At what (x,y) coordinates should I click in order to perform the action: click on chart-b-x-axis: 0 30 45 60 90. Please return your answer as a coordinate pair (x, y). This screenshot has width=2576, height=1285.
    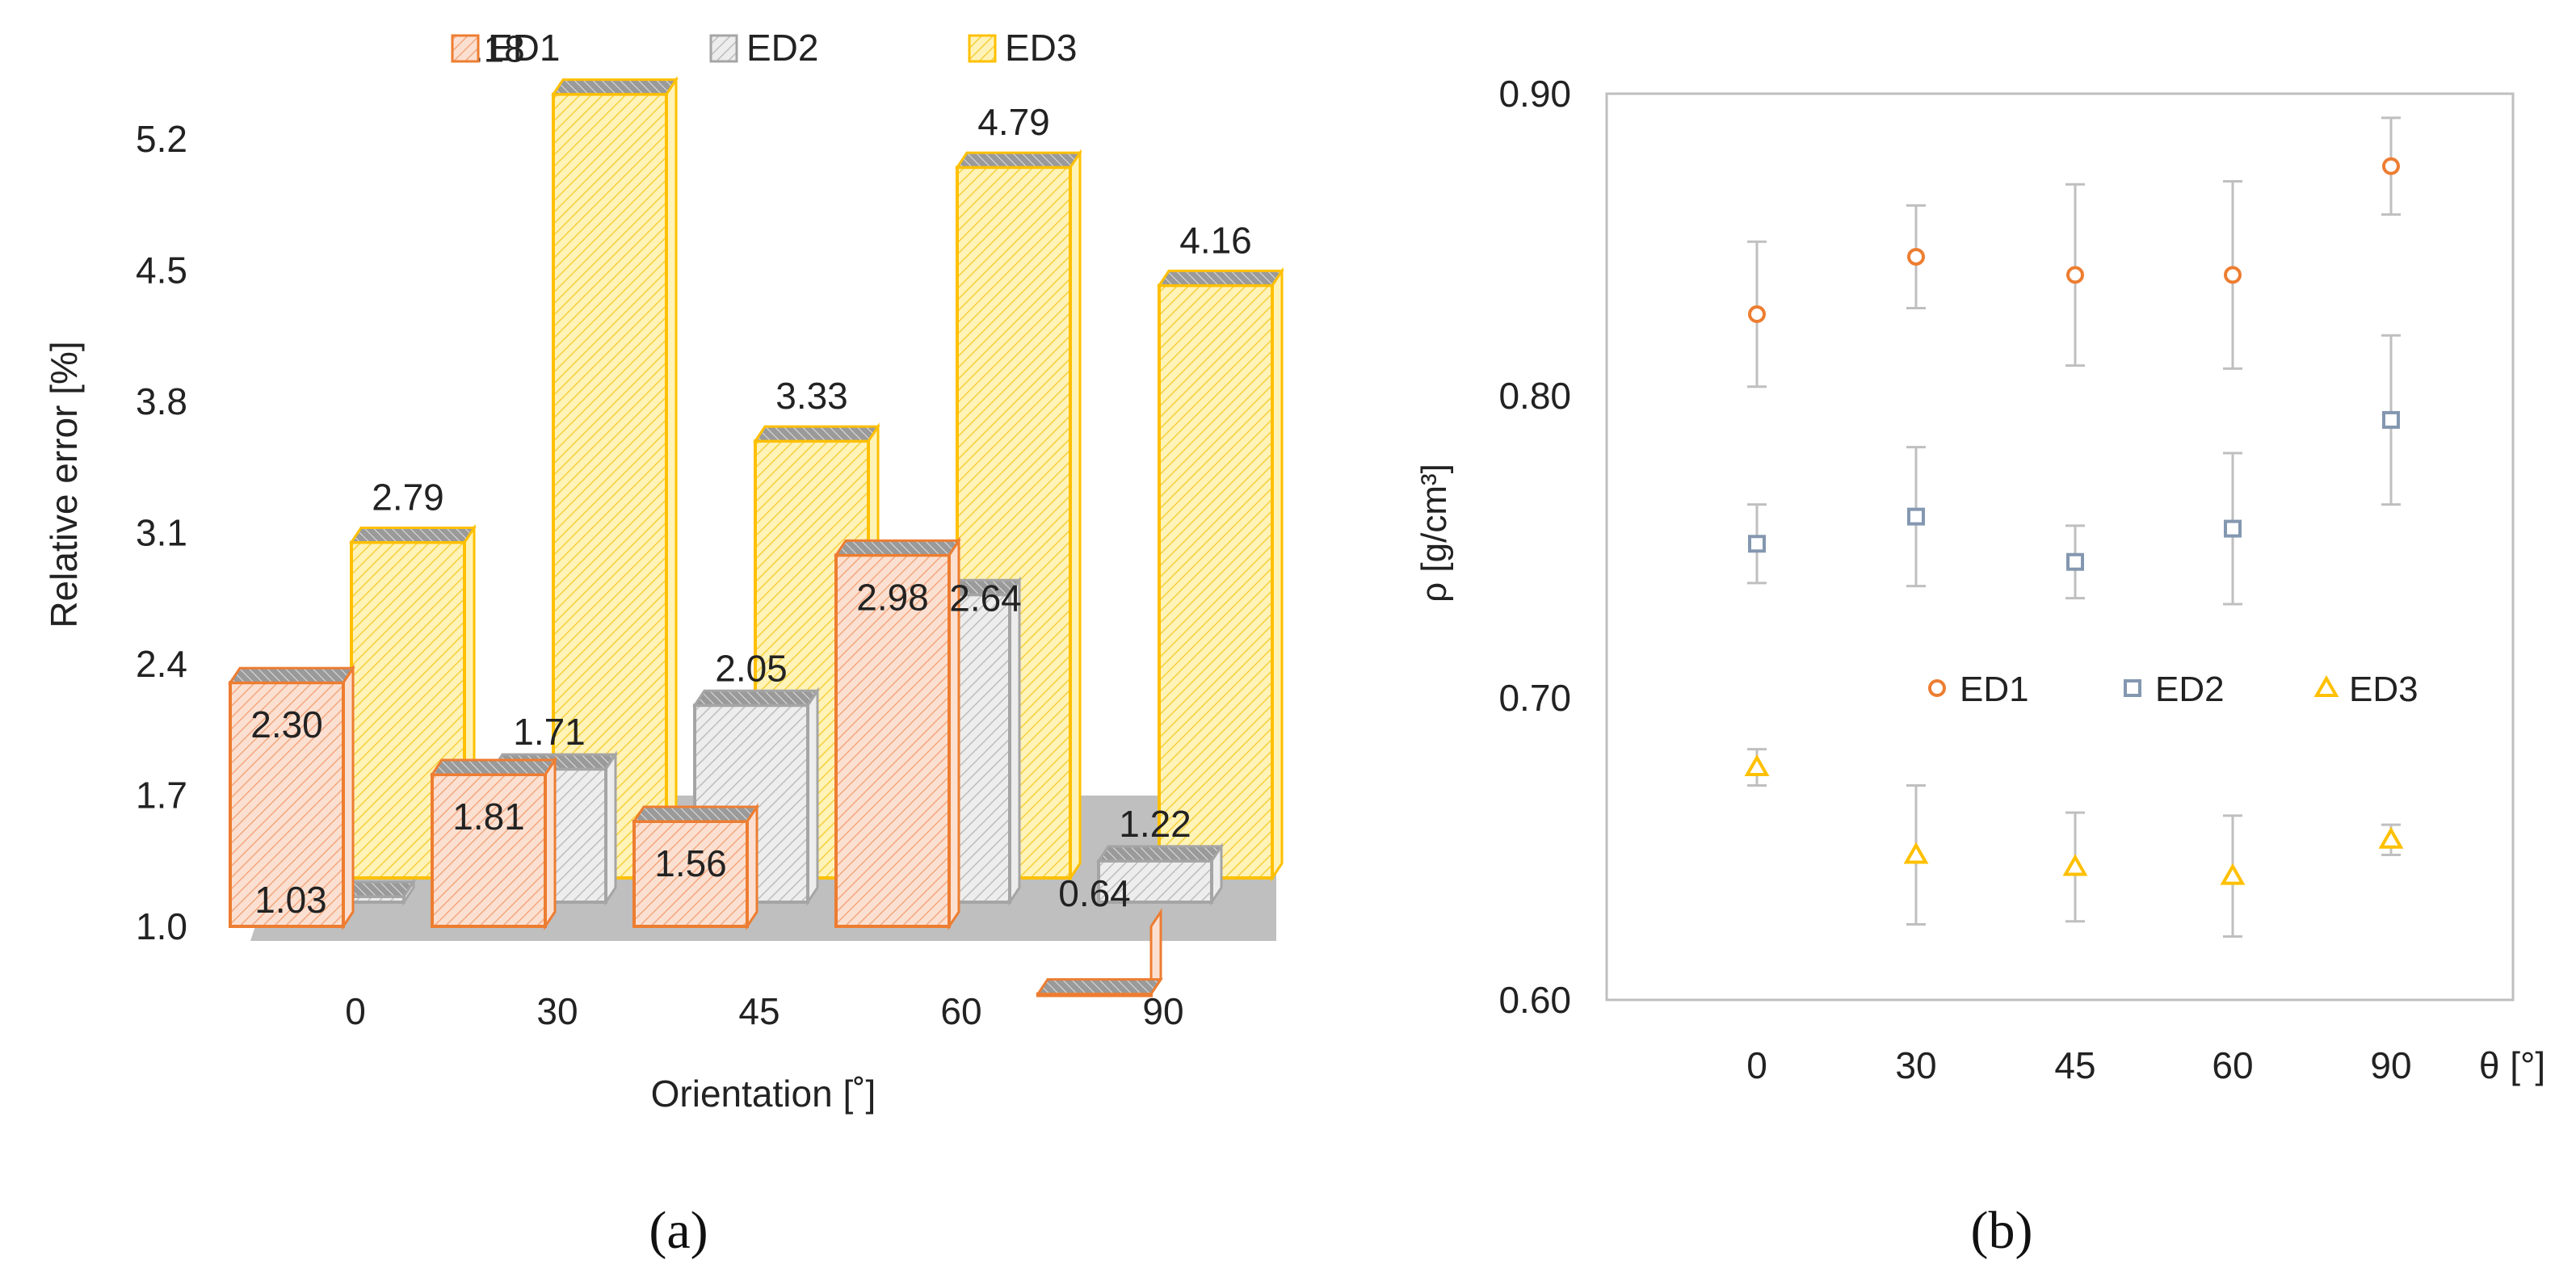
    Looking at the image, I should click on (2078, 1065).